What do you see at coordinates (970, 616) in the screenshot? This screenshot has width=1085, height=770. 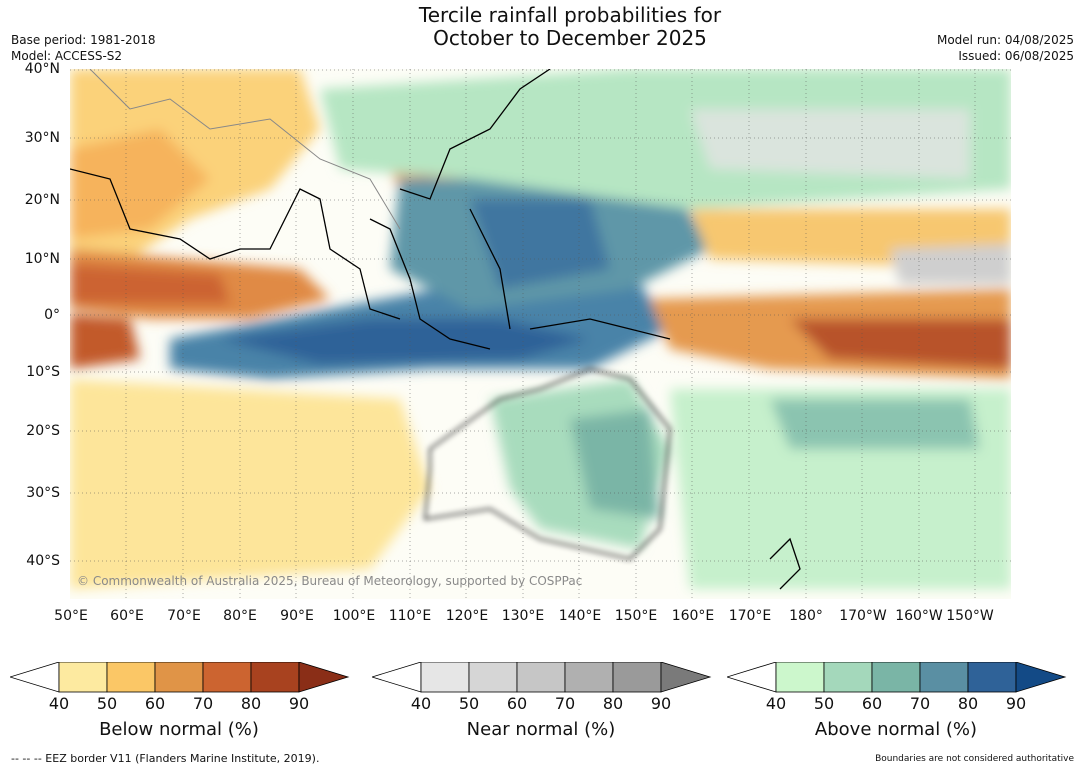 I see `lon-label: 150°W` at bounding box center [970, 616].